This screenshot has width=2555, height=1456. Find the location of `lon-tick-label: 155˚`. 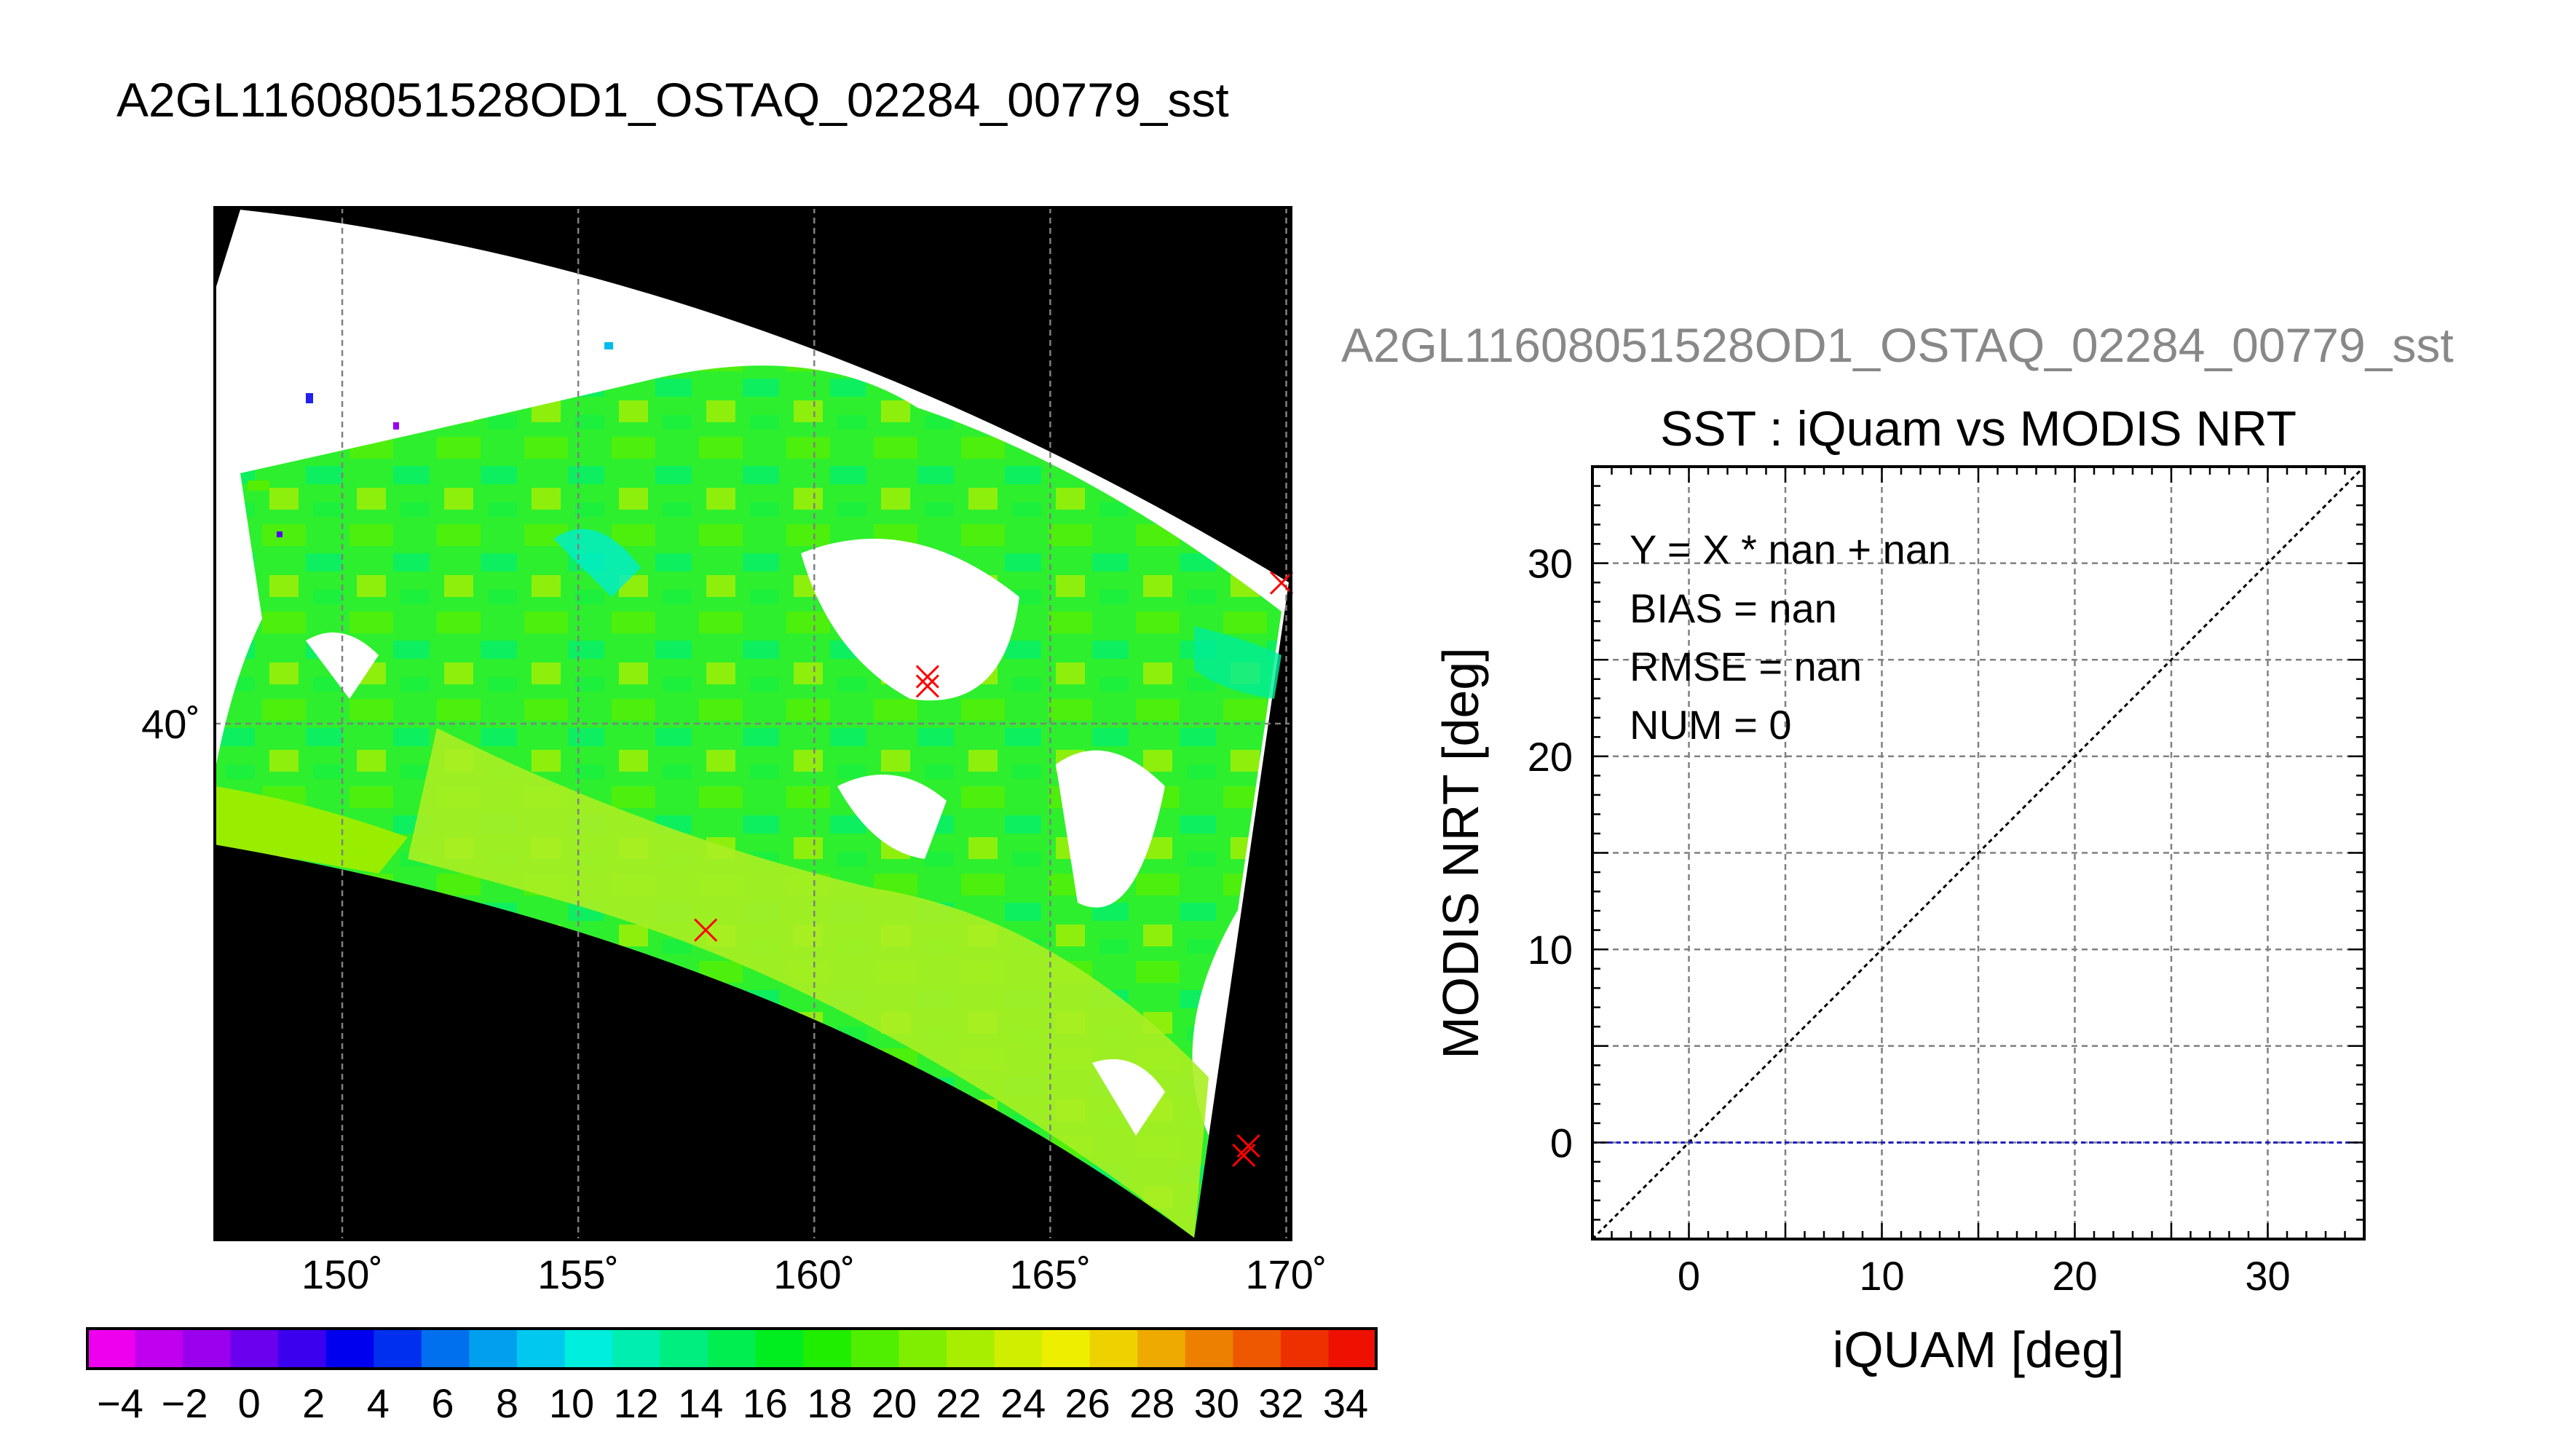

lon-tick-label: 155˚ is located at coordinates (578, 1274).